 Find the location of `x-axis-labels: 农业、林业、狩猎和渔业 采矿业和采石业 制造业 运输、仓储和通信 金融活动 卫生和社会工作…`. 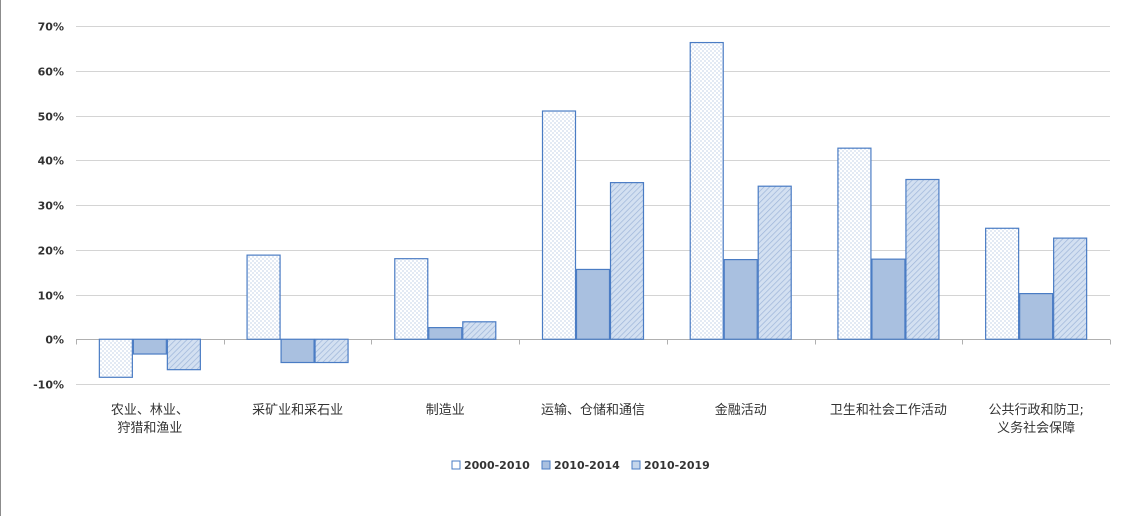

x-axis-labels: 农业、林业、狩猎和渔业 采矿业和采石业 制造业 运输、仓储和通信 金融活动 卫生和社会工作… is located at coordinates (597, 419).